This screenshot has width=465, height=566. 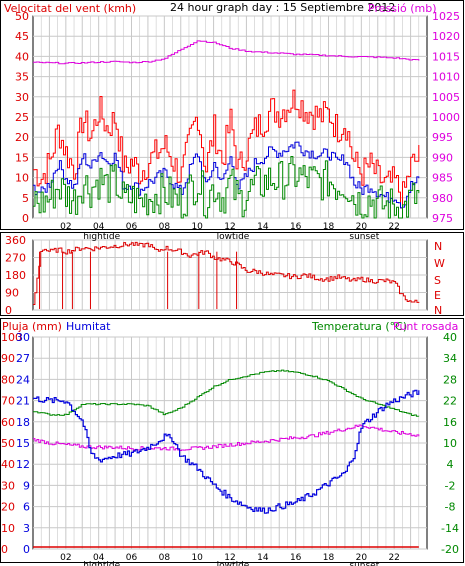 What do you see at coordinates (364, 237) in the screenshot?
I see `wind-x-event-label: sunset` at bounding box center [364, 237].